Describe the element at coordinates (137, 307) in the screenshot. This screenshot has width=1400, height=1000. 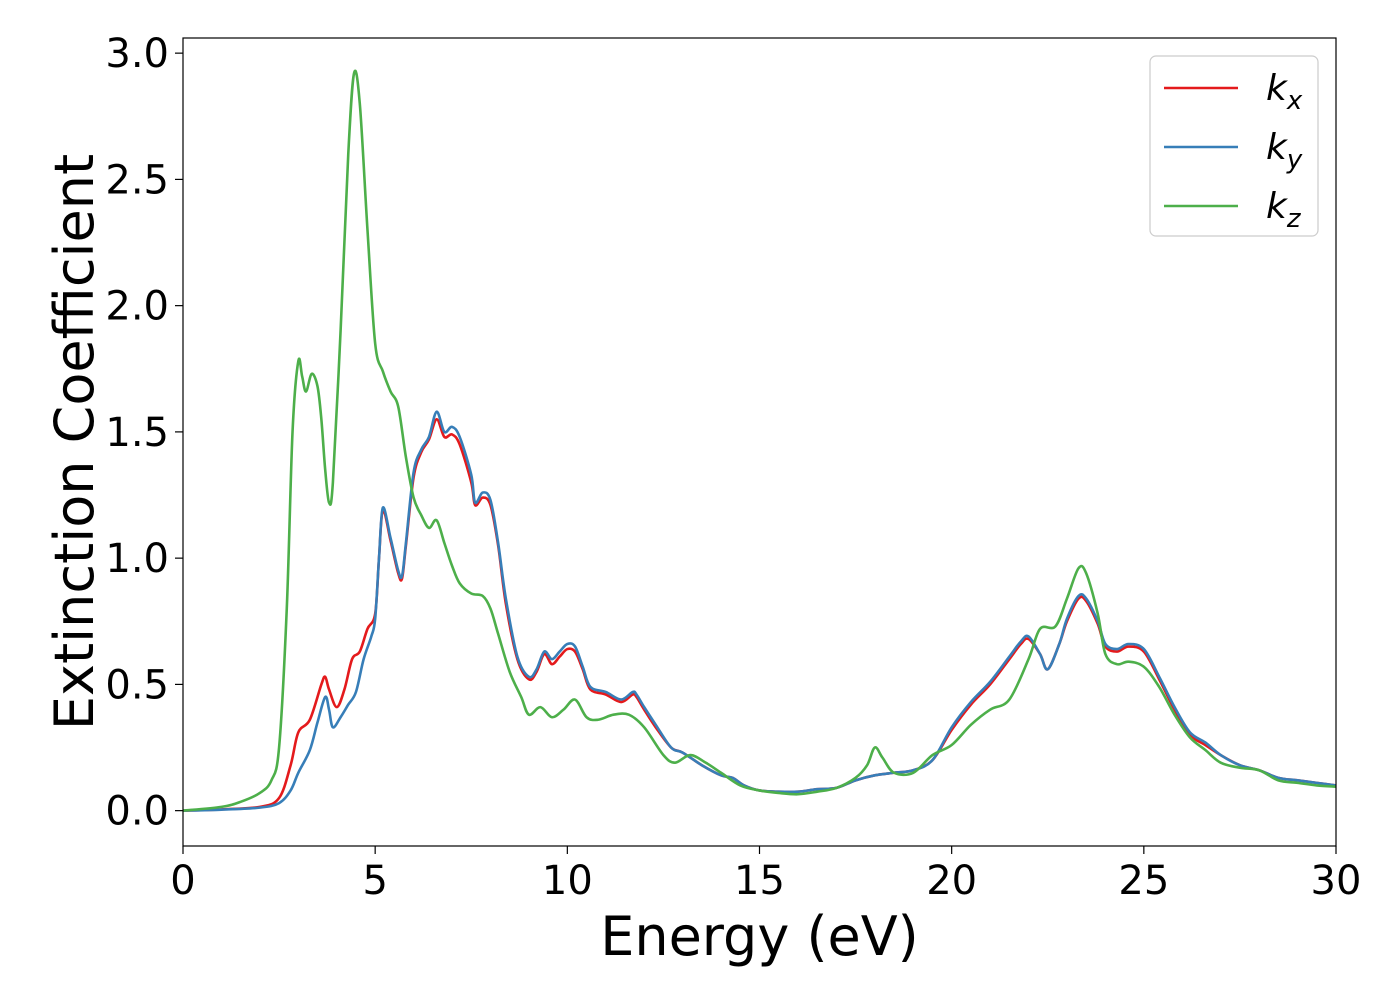
I see `y-tick-label: 2.0` at that location.